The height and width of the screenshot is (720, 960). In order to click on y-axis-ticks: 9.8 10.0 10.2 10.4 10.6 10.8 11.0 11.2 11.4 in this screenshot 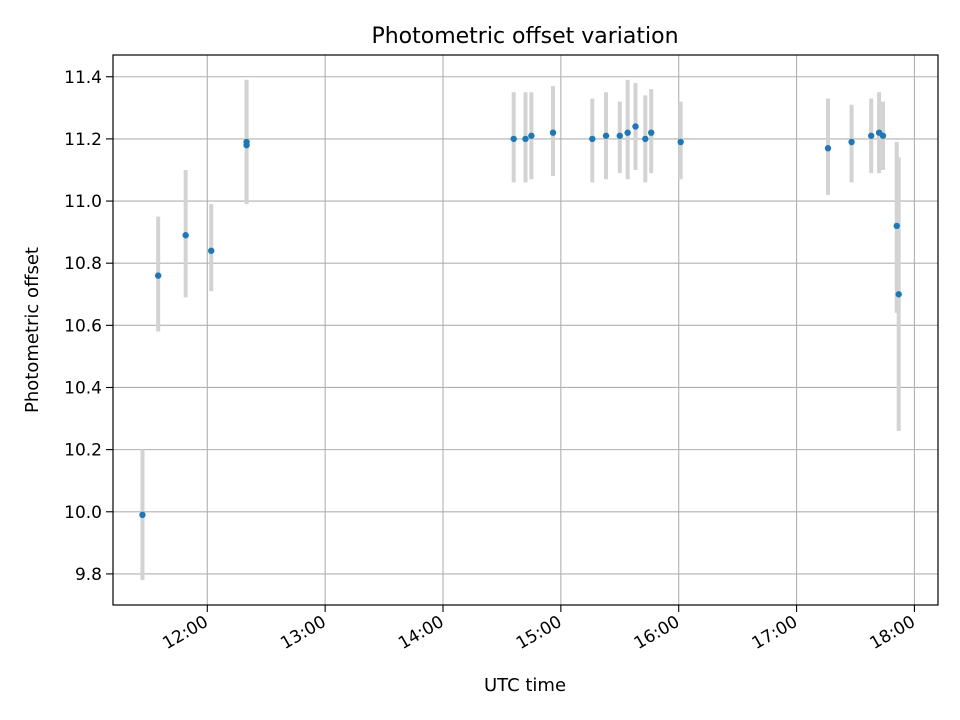, I will do `click(88, 326)`.